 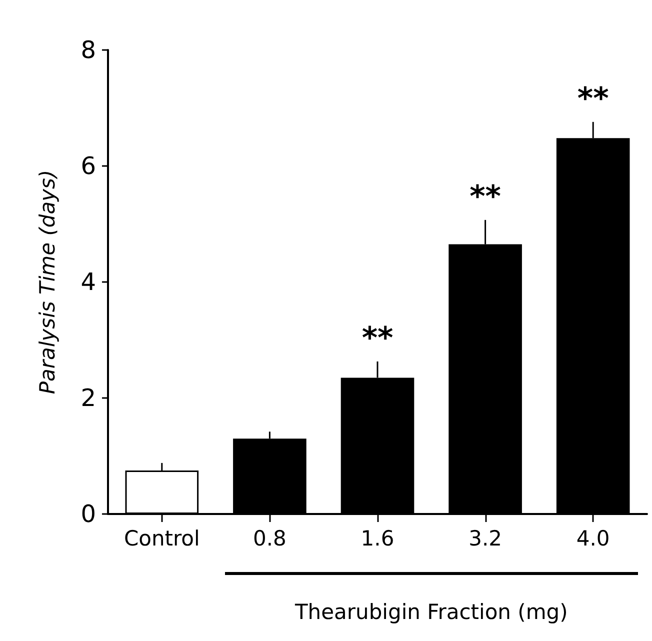 I want to click on y-tick-label: 0, so click(x=88, y=514).